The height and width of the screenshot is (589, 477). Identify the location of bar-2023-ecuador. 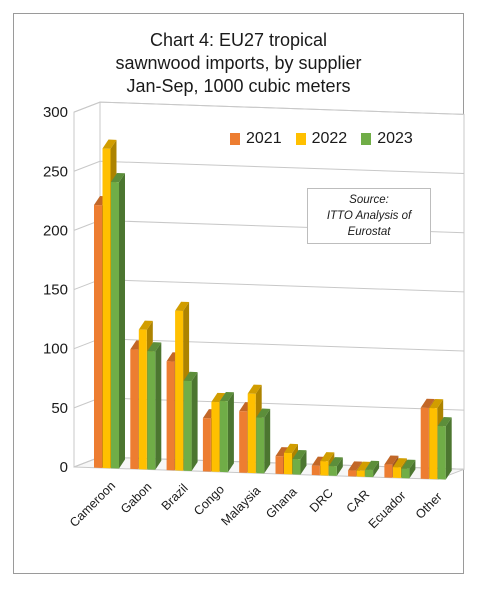
(408, 469).